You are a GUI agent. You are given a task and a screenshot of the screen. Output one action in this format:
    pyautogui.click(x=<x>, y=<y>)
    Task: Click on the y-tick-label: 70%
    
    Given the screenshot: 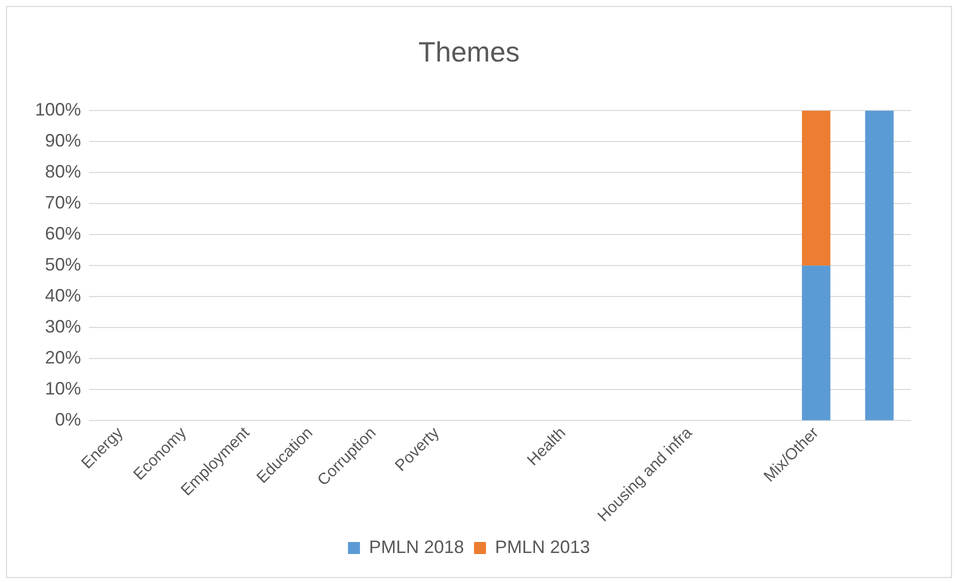 What is the action you would take?
    pyautogui.click(x=63, y=202)
    